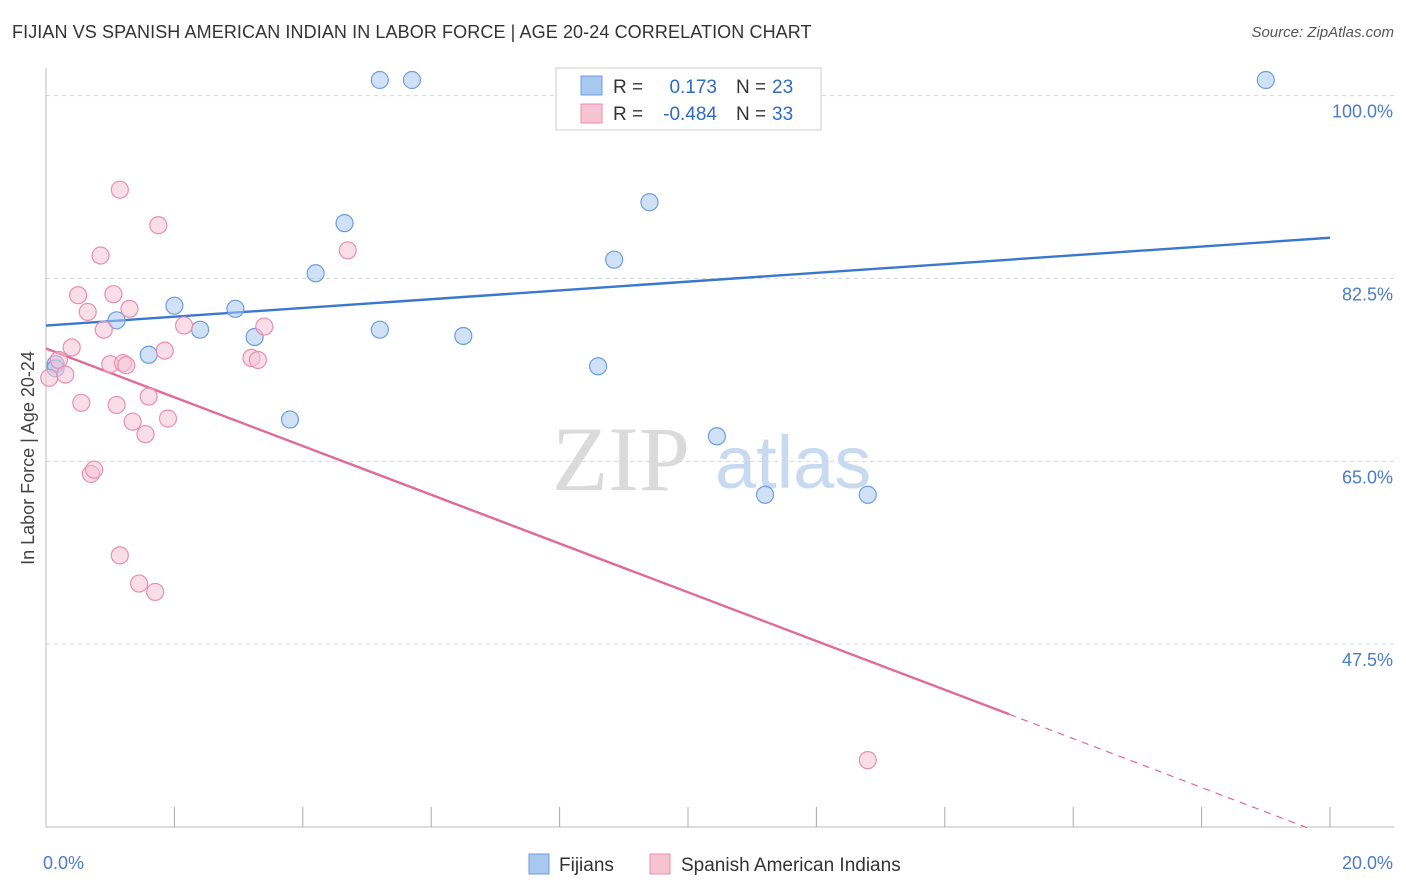  What do you see at coordinates (688, 281) in the screenshot?
I see `trendline-fijians` at bounding box center [688, 281].